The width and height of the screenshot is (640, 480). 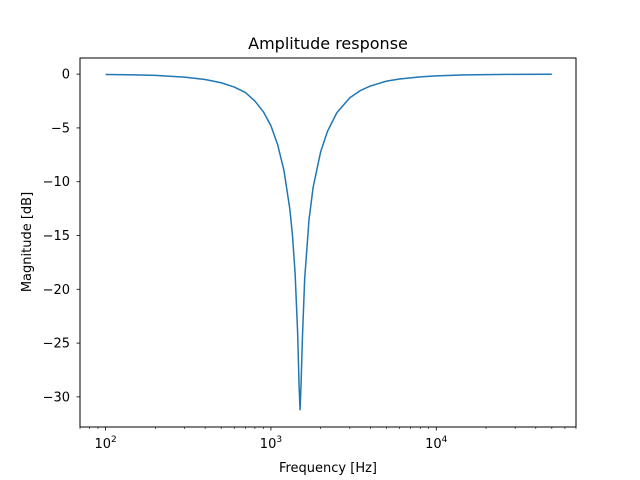 What do you see at coordinates (56, 182) in the screenshot?
I see `y-tick-label: −10` at bounding box center [56, 182].